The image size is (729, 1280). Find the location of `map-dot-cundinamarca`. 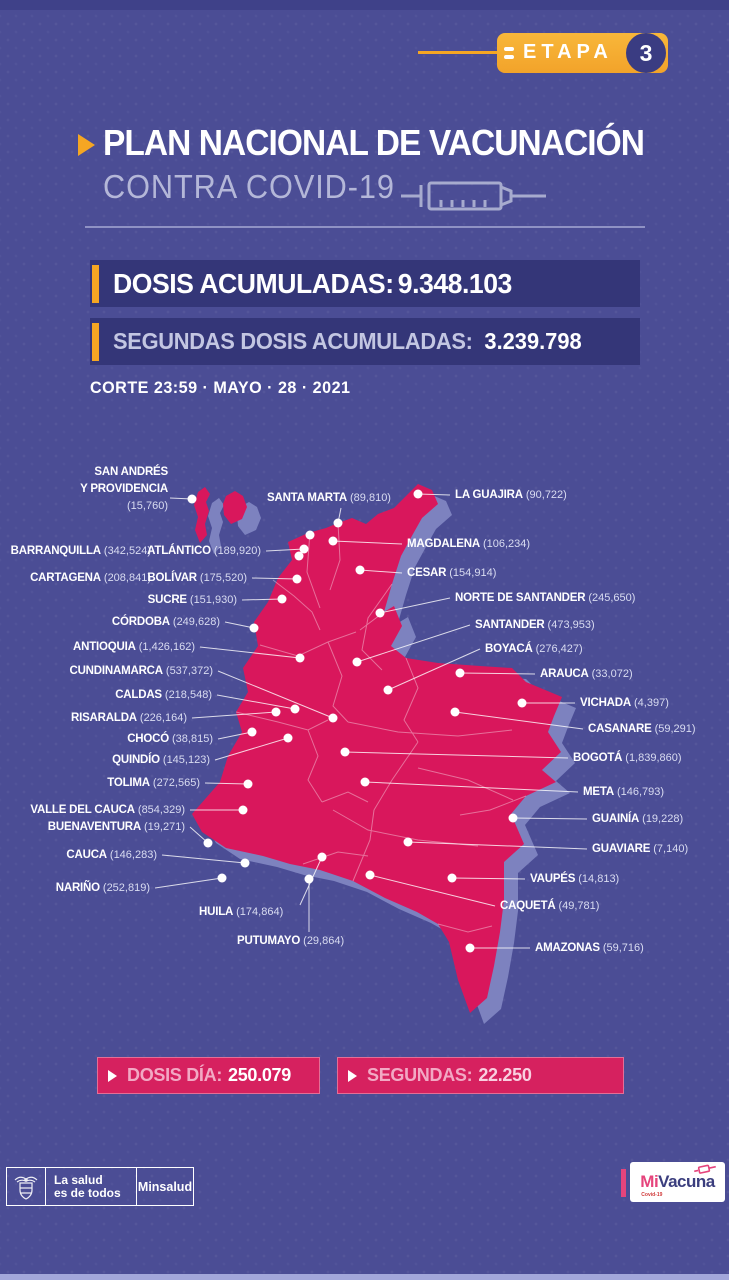

map-dot-cundinamarca is located at coordinates (333, 718).